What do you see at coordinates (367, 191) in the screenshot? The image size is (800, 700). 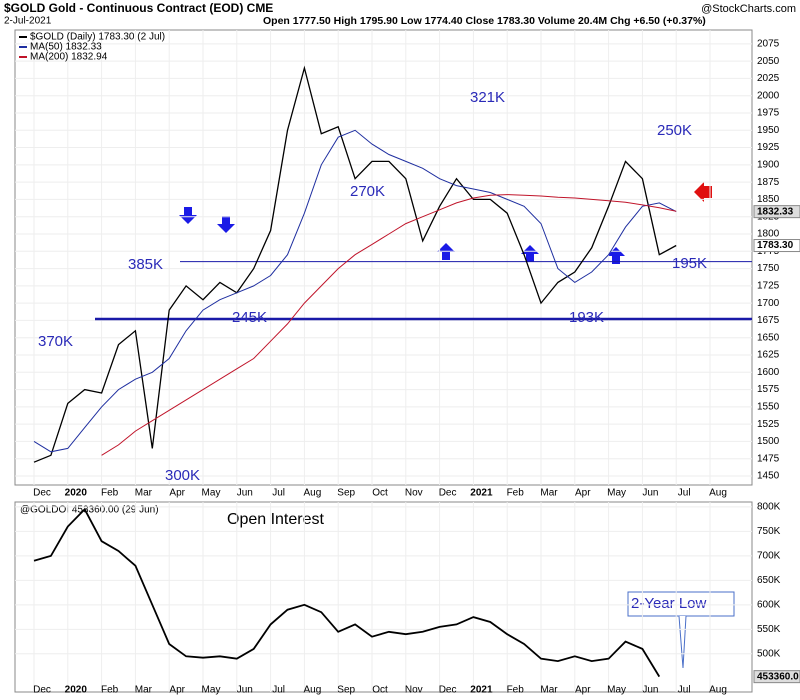 I see `volume-annotation: 270K` at bounding box center [367, 191].